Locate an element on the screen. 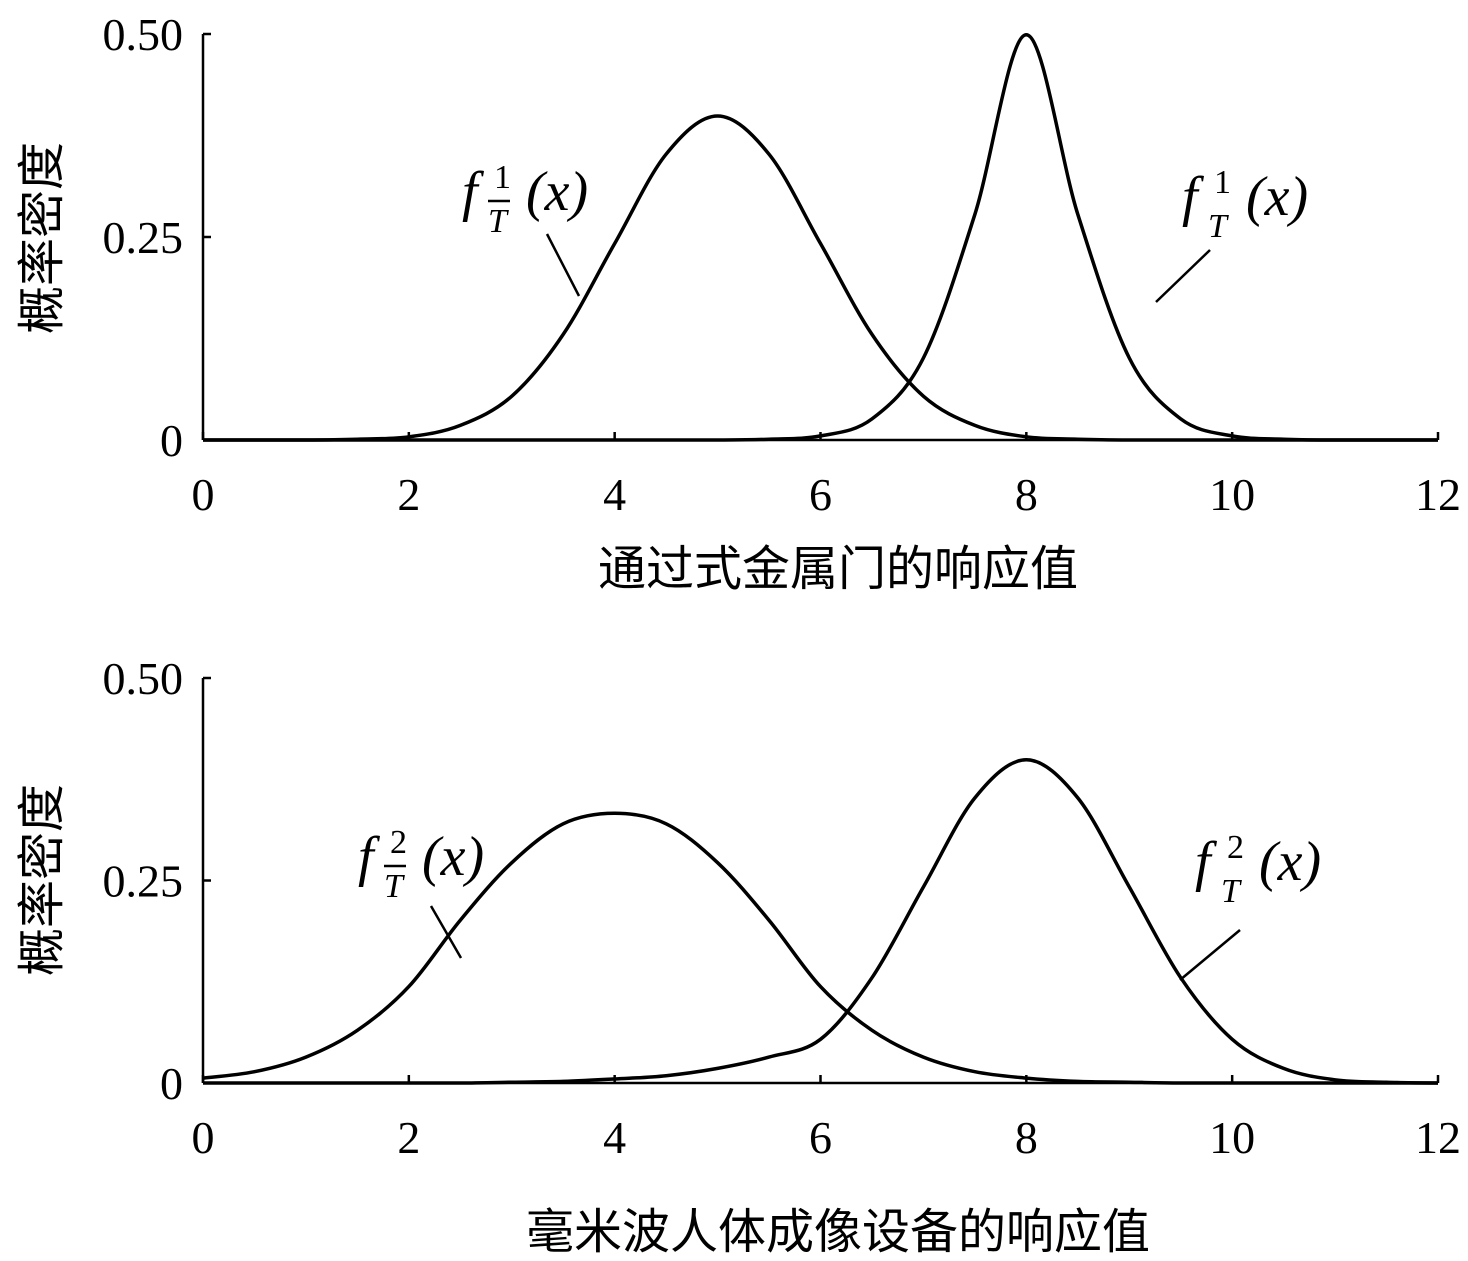  x-axis-label: 通过式金属门的响应值 is located at coordinates (838, 569).